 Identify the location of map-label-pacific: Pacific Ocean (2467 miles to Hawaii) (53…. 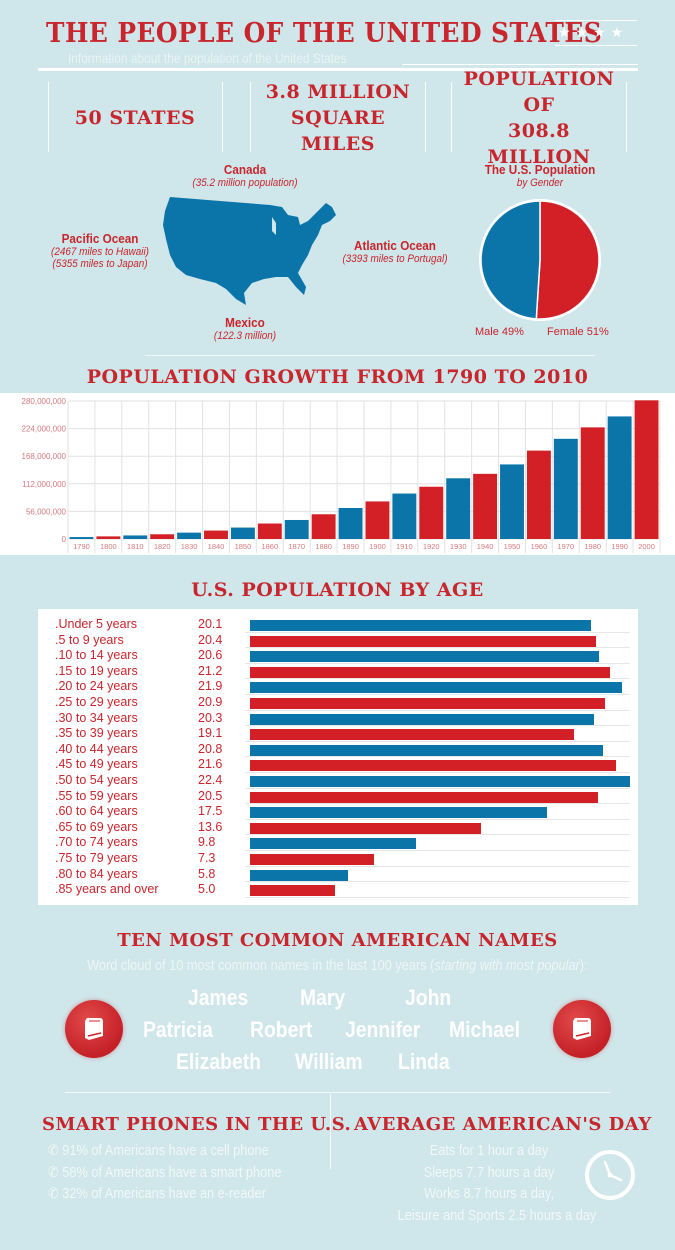
(100, 250).